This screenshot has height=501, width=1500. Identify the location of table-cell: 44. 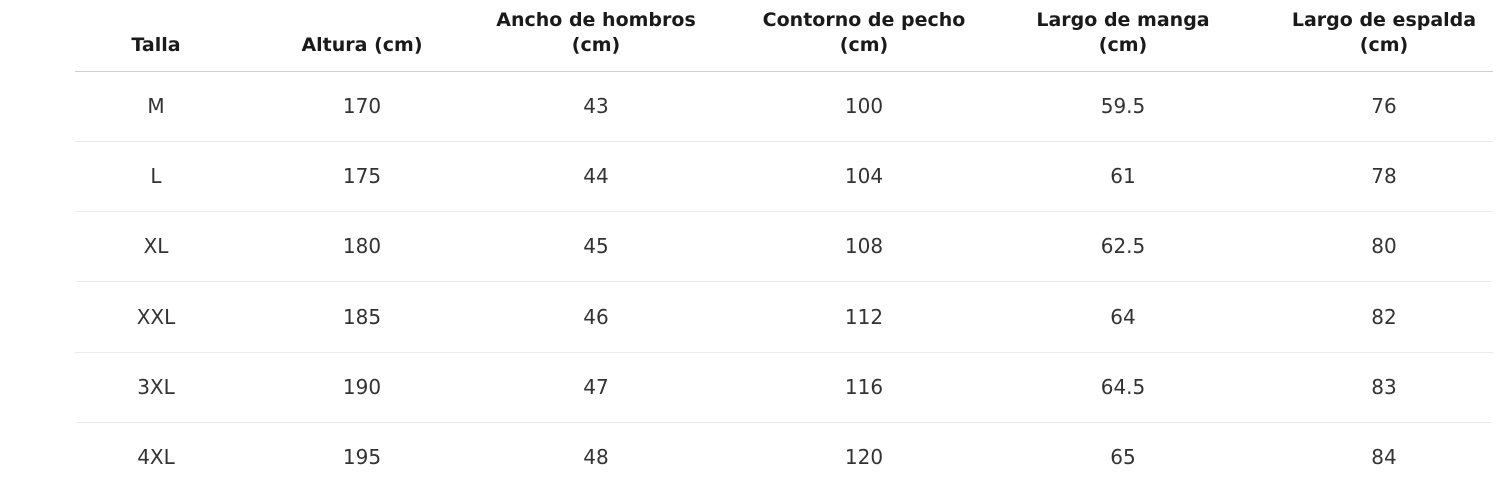
(596, 176).